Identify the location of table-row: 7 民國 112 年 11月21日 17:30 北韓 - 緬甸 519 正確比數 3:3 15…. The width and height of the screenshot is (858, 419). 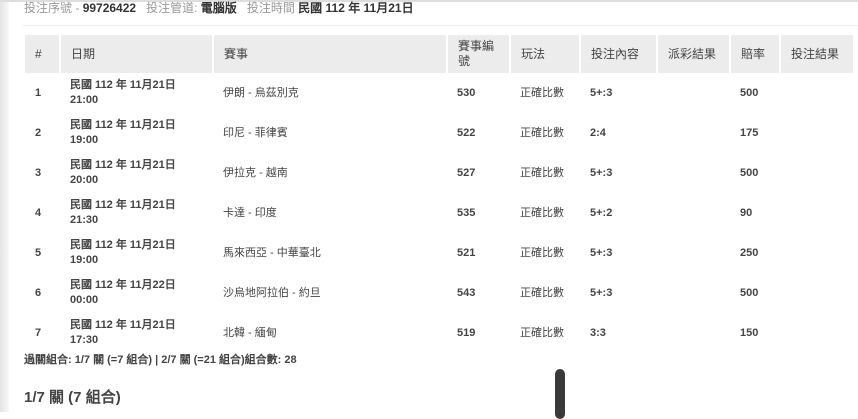
(439, 333).